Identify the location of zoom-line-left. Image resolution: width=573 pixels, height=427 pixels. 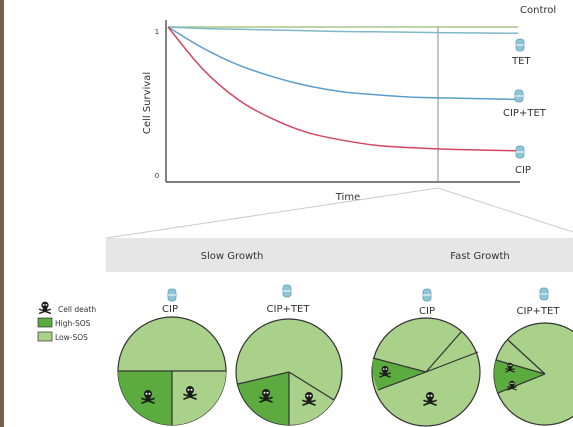
(272, 213).